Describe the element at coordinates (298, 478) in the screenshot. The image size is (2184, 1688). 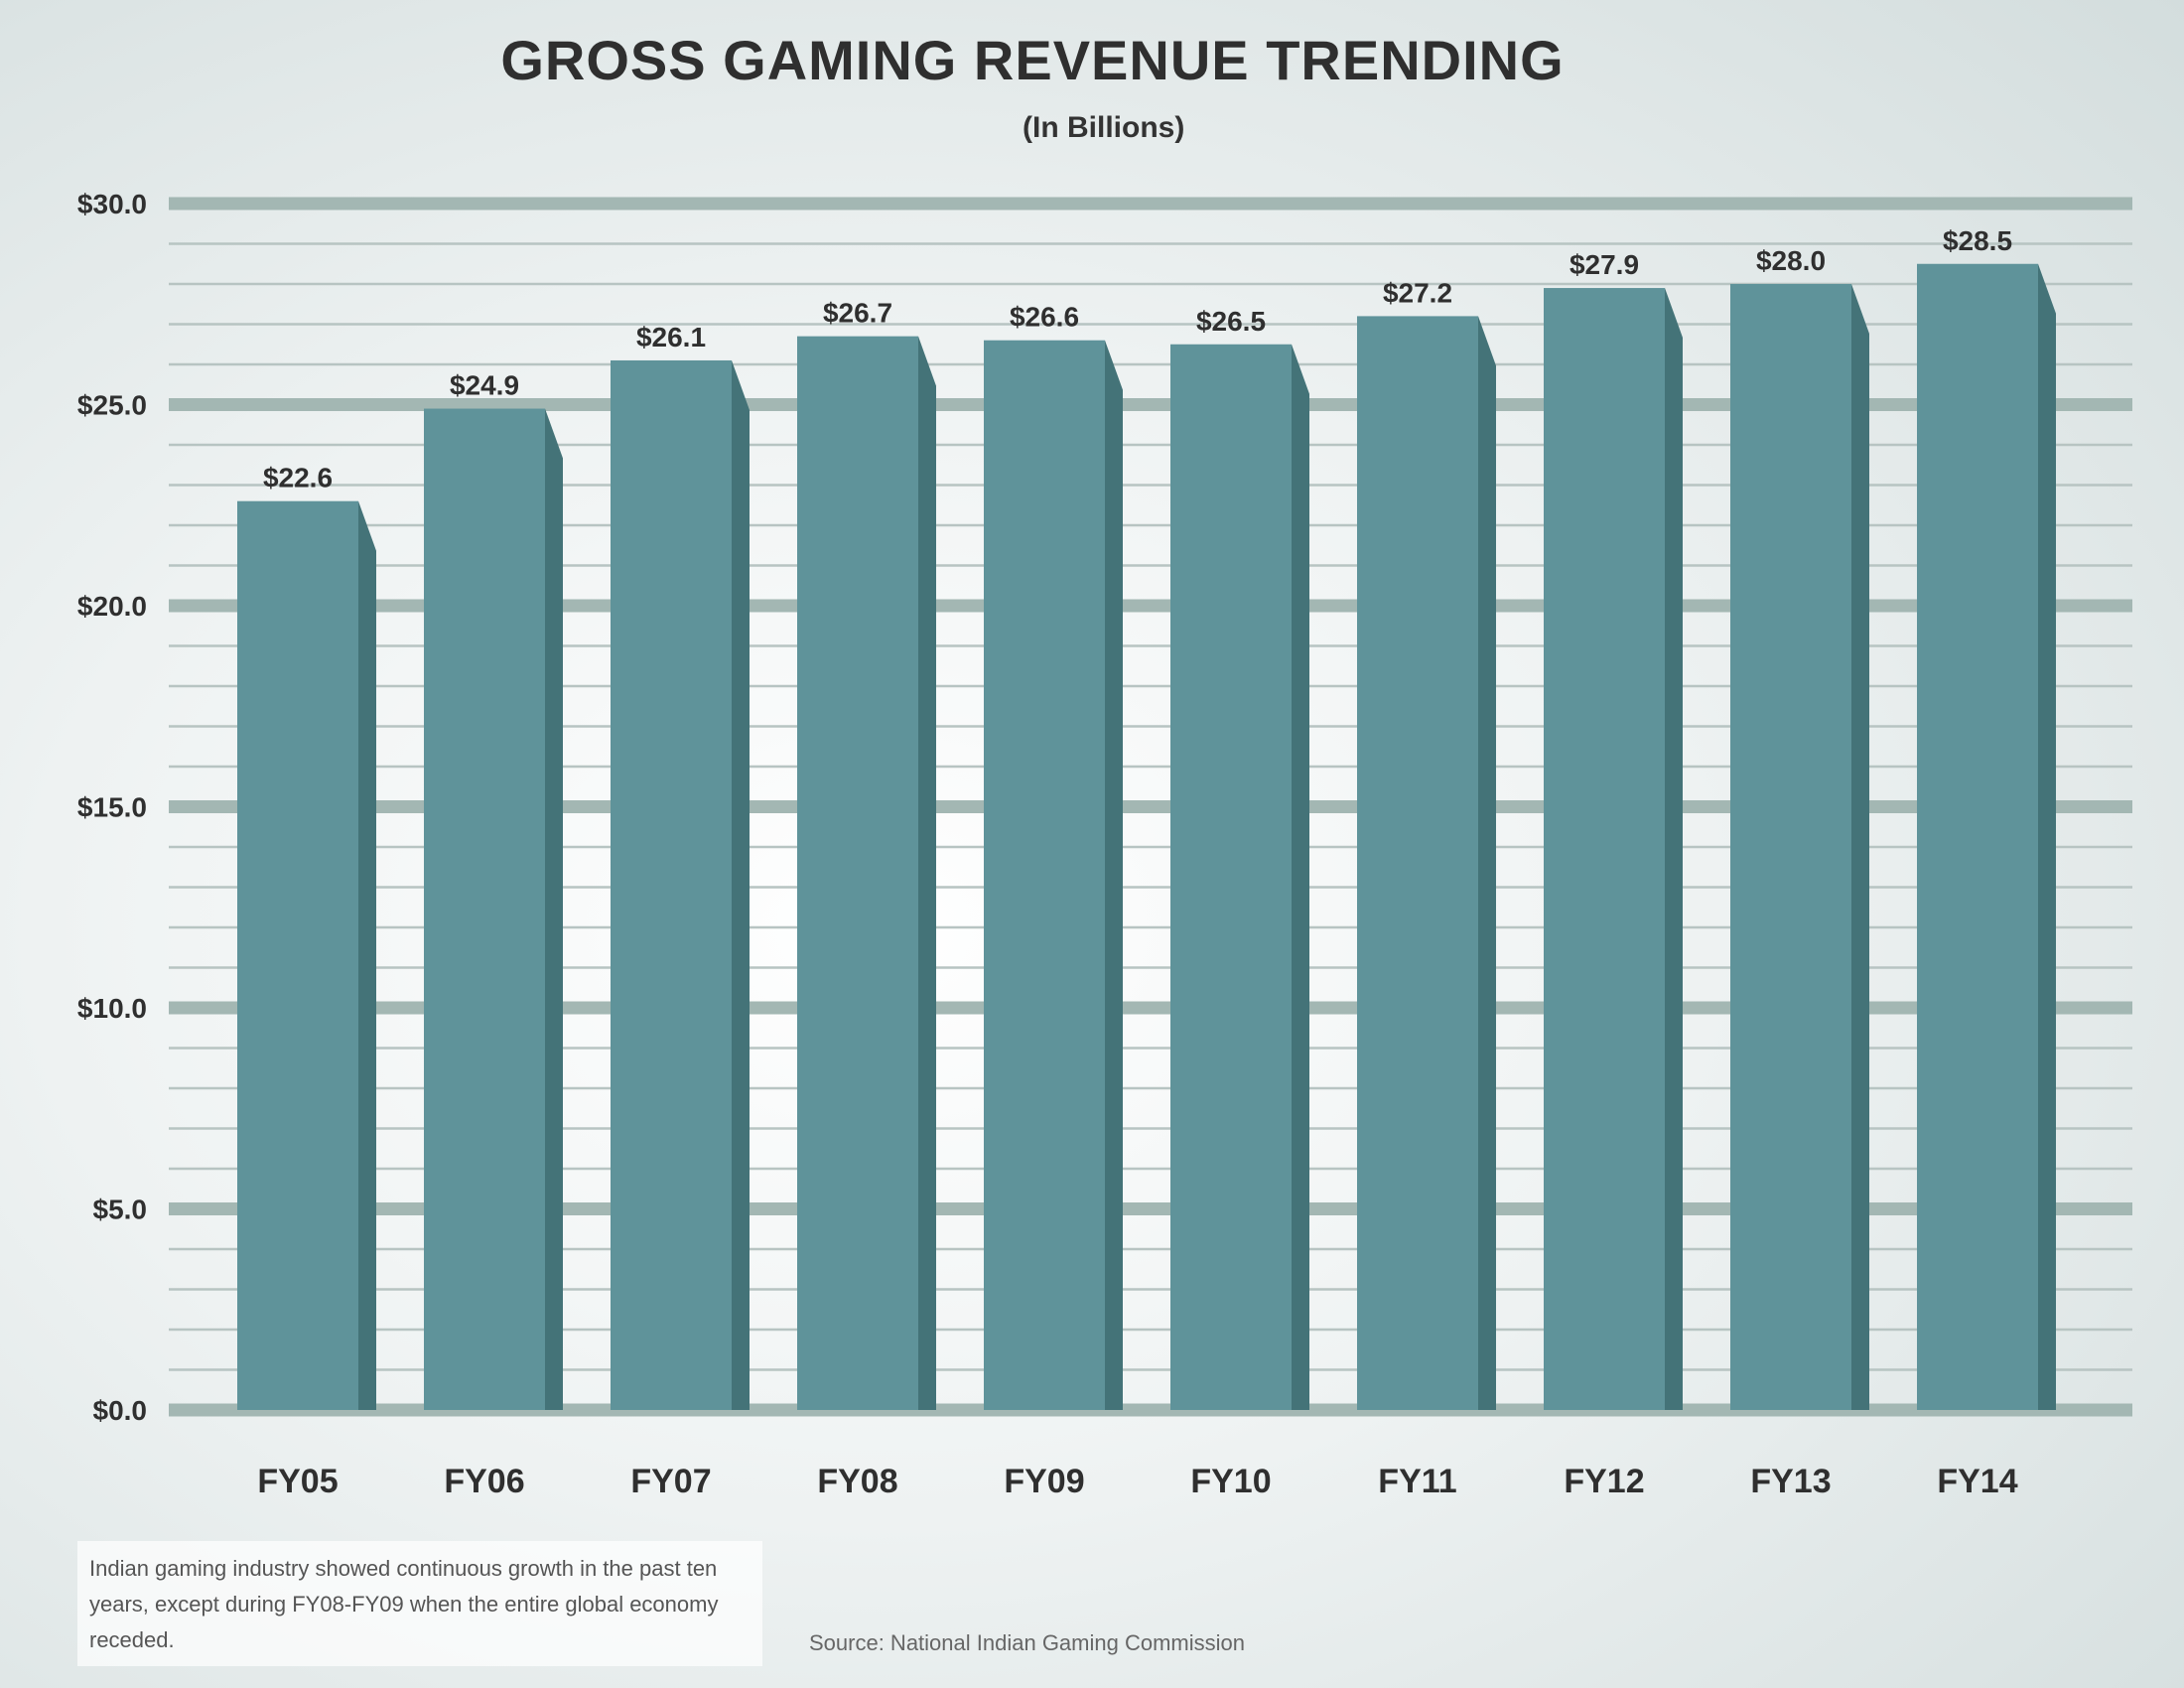
I see `bar-value-label: $22.6` at that location.